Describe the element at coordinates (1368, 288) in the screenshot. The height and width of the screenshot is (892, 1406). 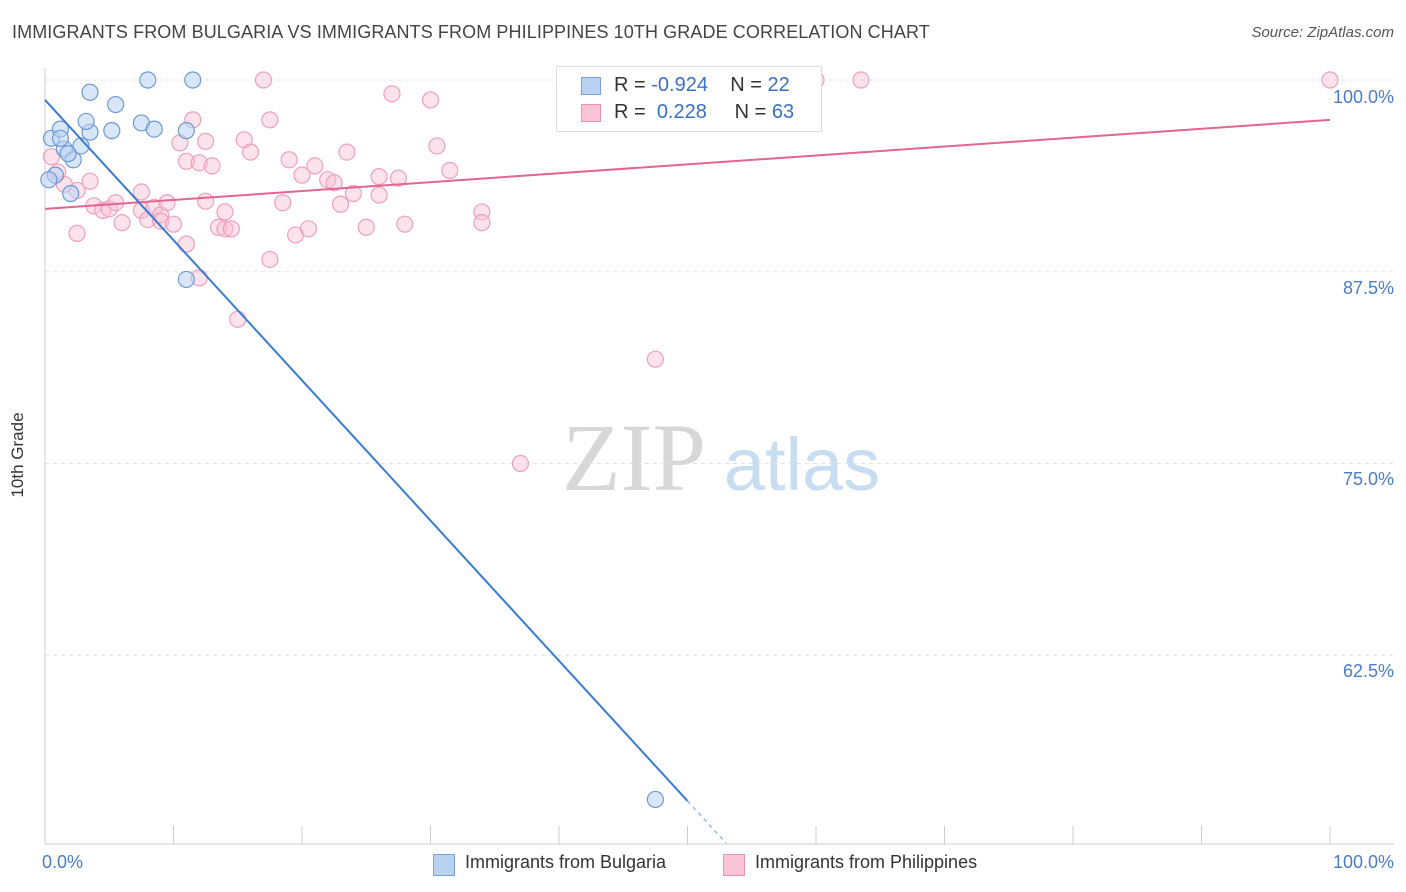
I see `y-tick-87-5: 87.5%` at that location.